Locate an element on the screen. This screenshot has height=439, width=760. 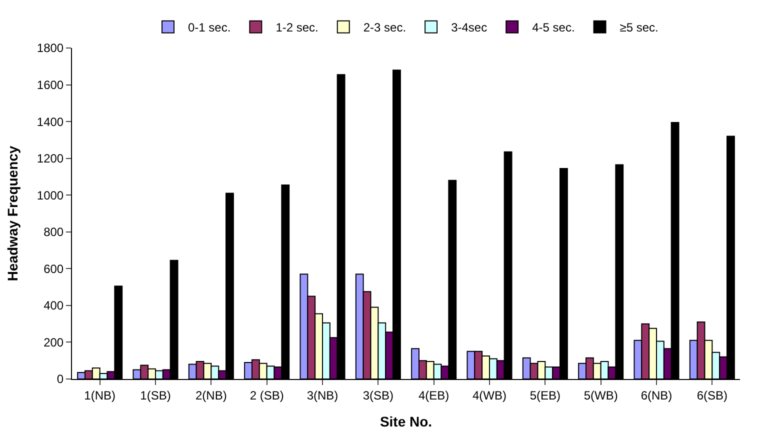
x-tick-label: 2(NB) is located at coordinates (211, 395).